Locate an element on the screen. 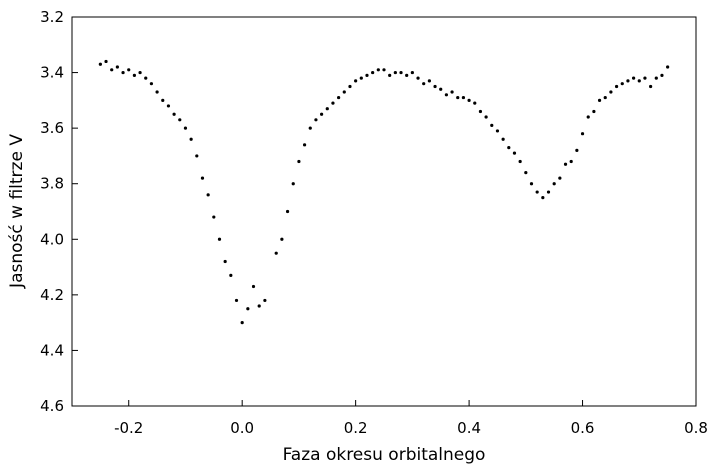 This screenshot has height=472, width=714. y-tick-label: 4.0 is located at coordinates (52, 239).